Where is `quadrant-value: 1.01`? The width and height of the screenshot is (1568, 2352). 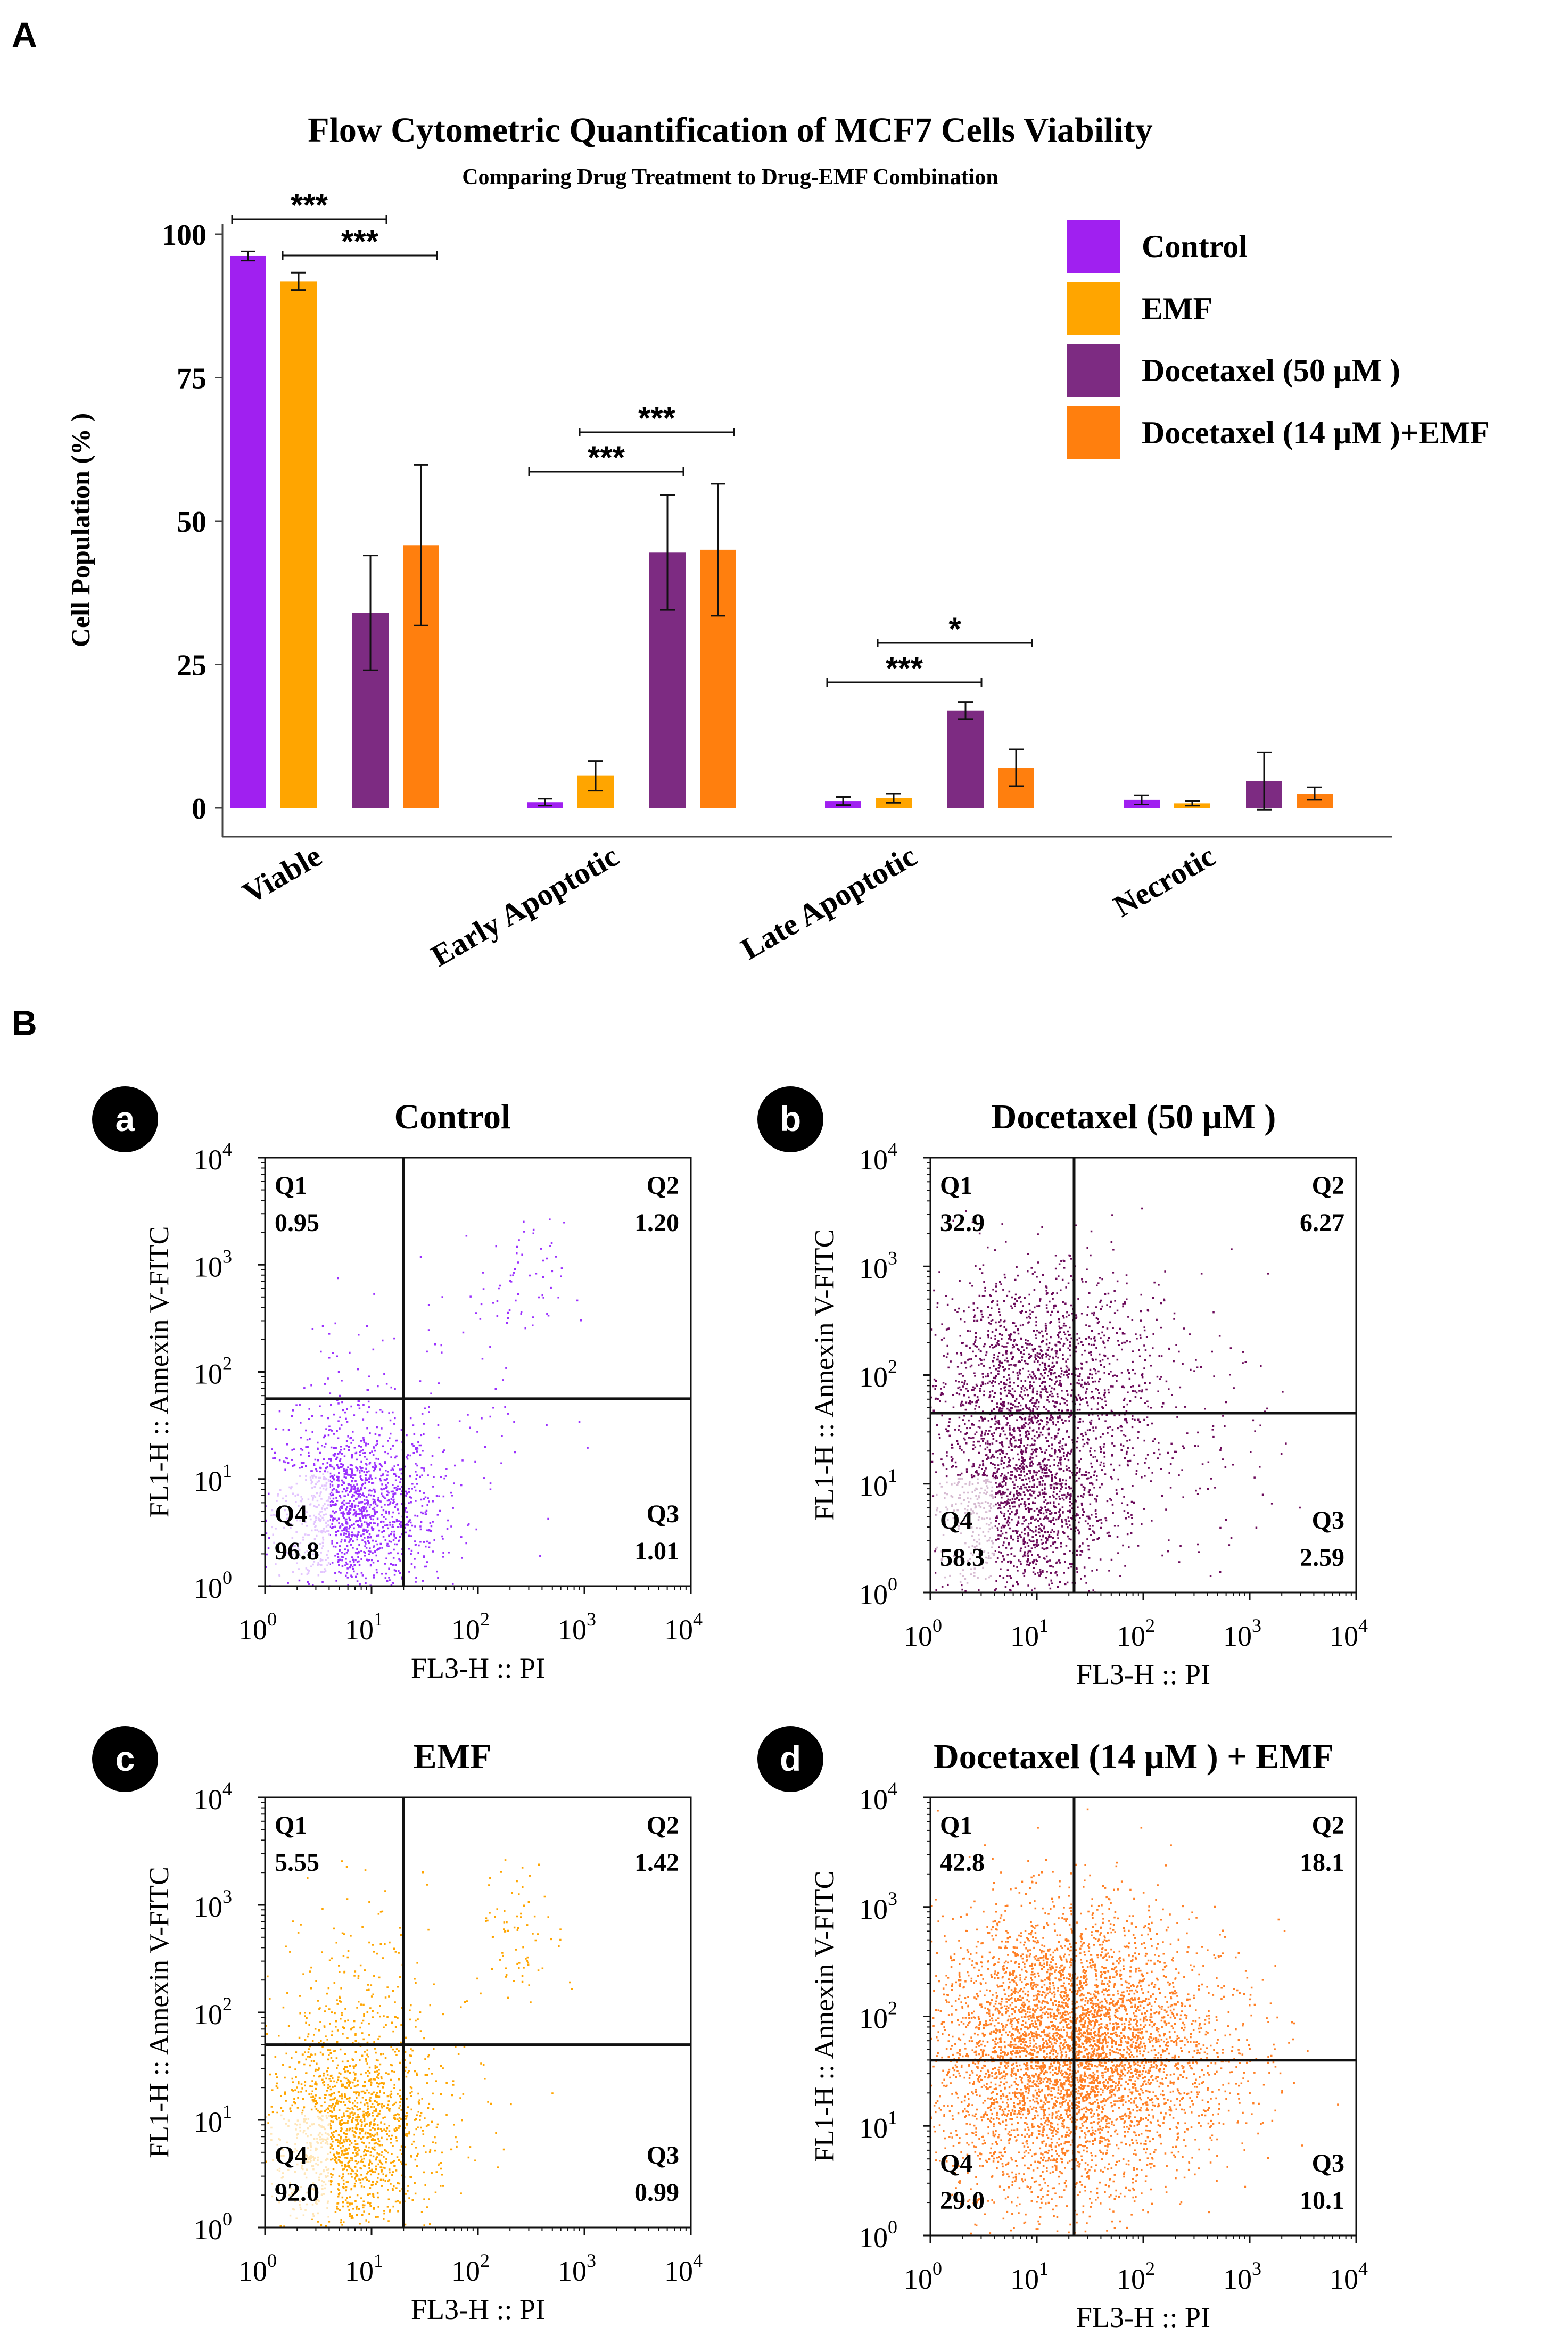
quadrant-value: 1.01 is located at coordinates (657, 1551).